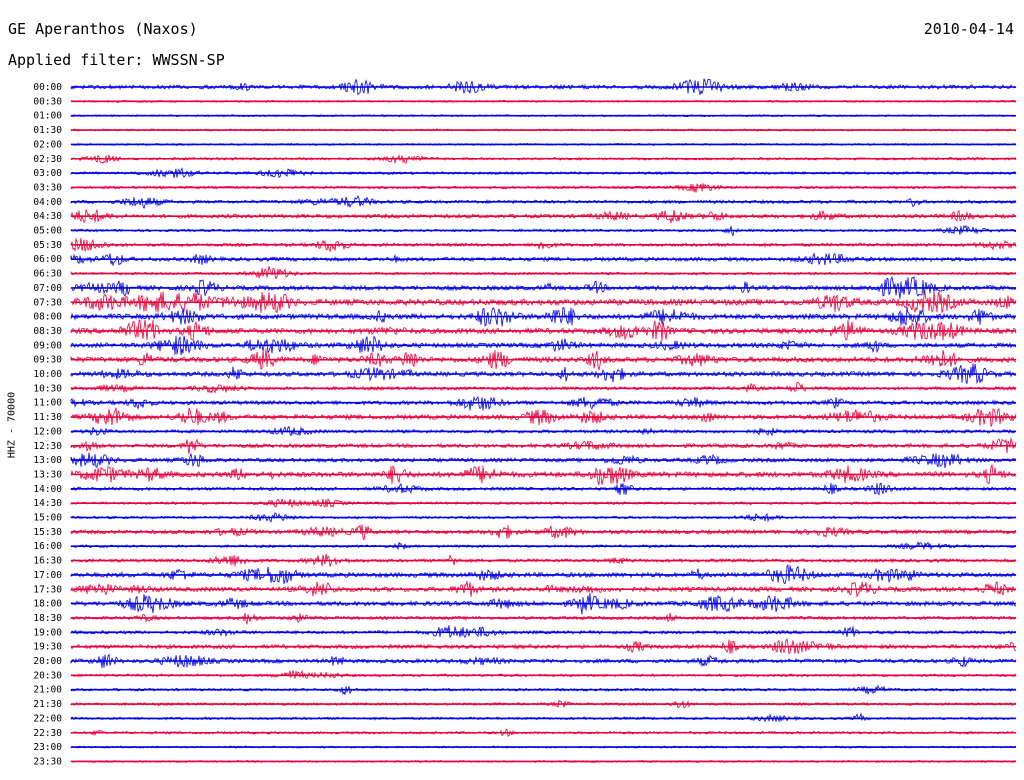  I want to click on date-label: 2010-04-14, so click(968, 29).